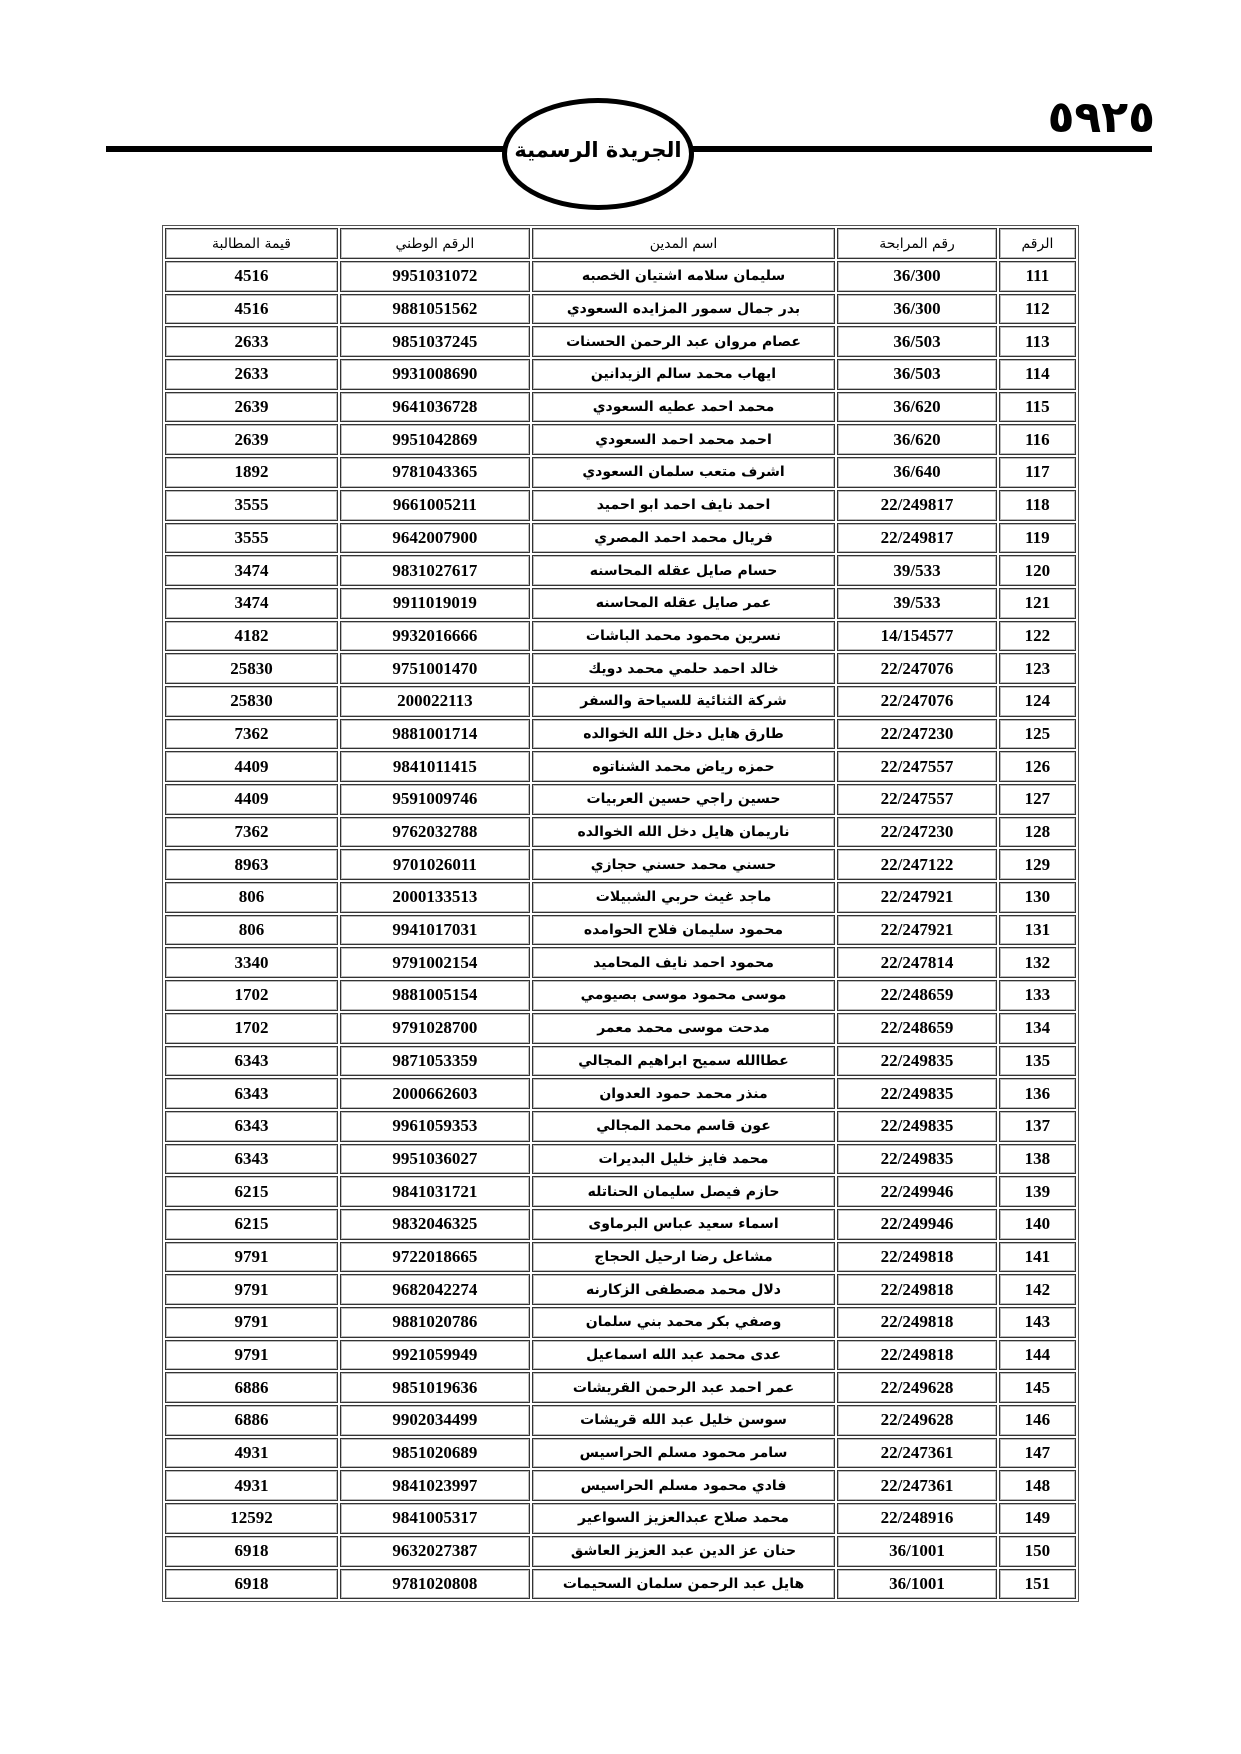 This screenshot has width=1241, height=1754. Describe the element at coordinates (1037, 832) in the screenshot. I see `row-number: 128` at that location.